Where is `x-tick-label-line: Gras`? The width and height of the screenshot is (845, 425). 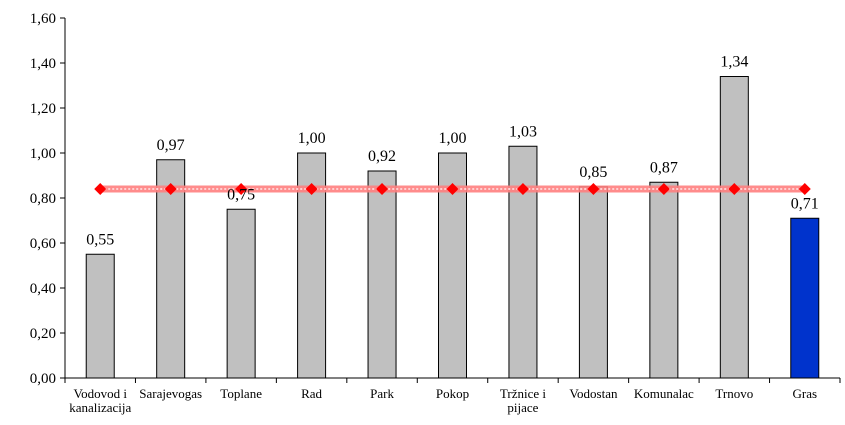
x-tick-label-line: Gras is located at coordinates (804, 393).